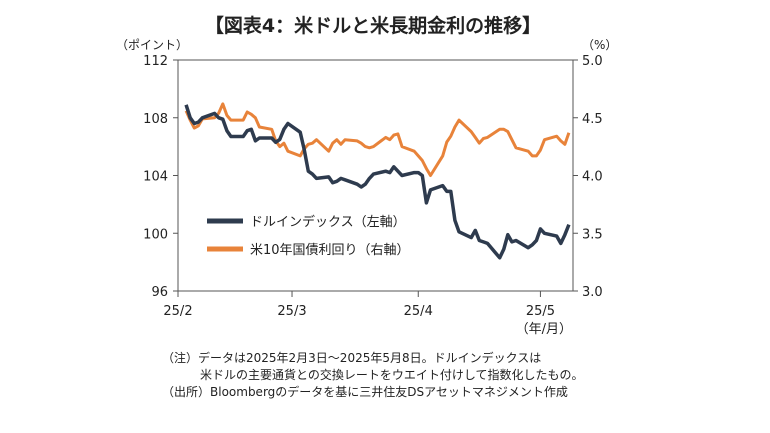 This screenshot has height=433, width=770. I want to click on x-tick-label: 25/3, so click(291, 311).